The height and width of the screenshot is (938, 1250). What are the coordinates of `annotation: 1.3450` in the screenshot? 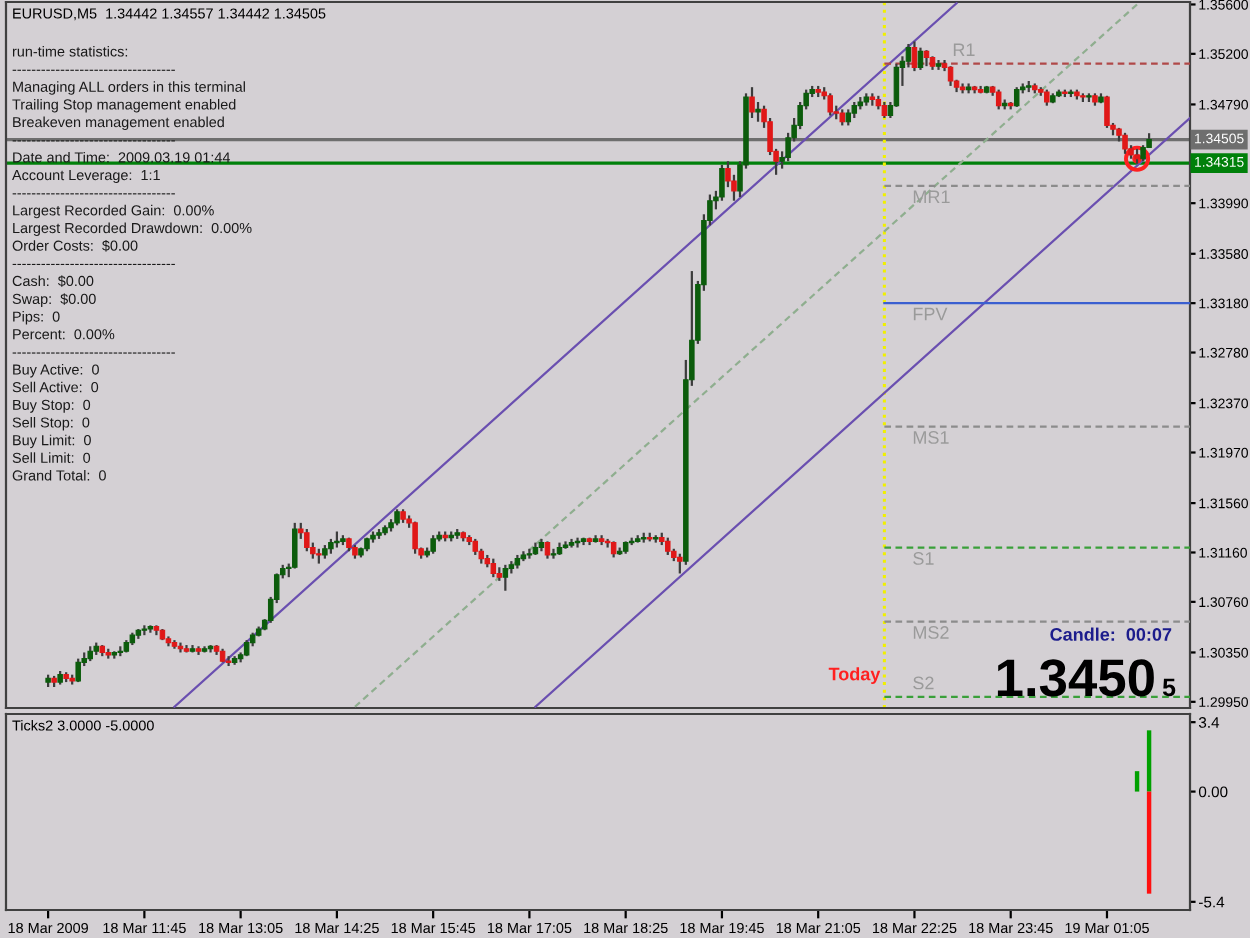 It's located at (1075, 678).